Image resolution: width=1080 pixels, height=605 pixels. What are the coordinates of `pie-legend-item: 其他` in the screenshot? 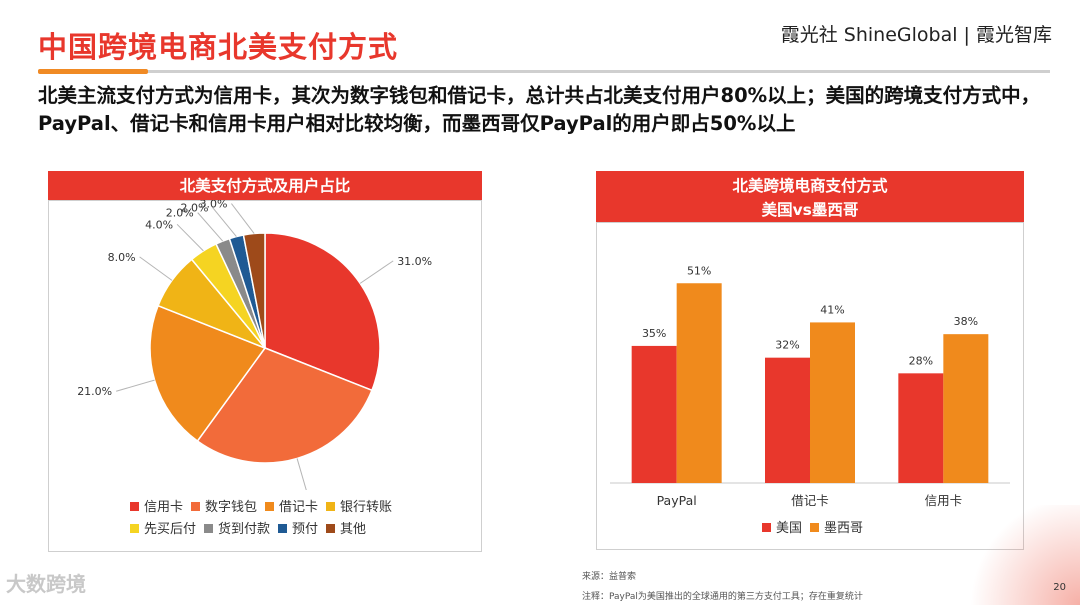 It's located at (346, 527).